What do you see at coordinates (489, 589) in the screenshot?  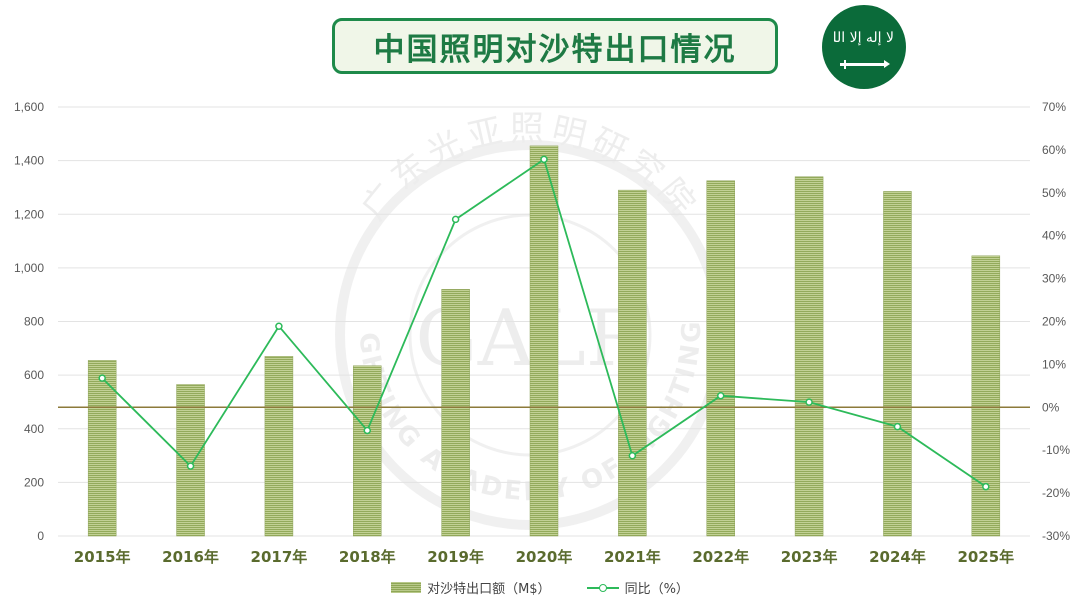 I see `legend-bar-label: 对沙特出口额（M$）` at bounding box center [489, 589].